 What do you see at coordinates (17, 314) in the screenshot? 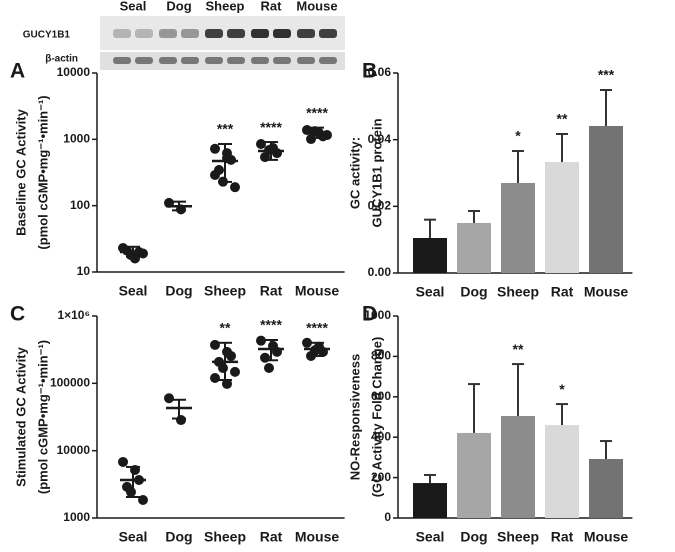
I see `panel-label: C` at bounding box center [17, 314].